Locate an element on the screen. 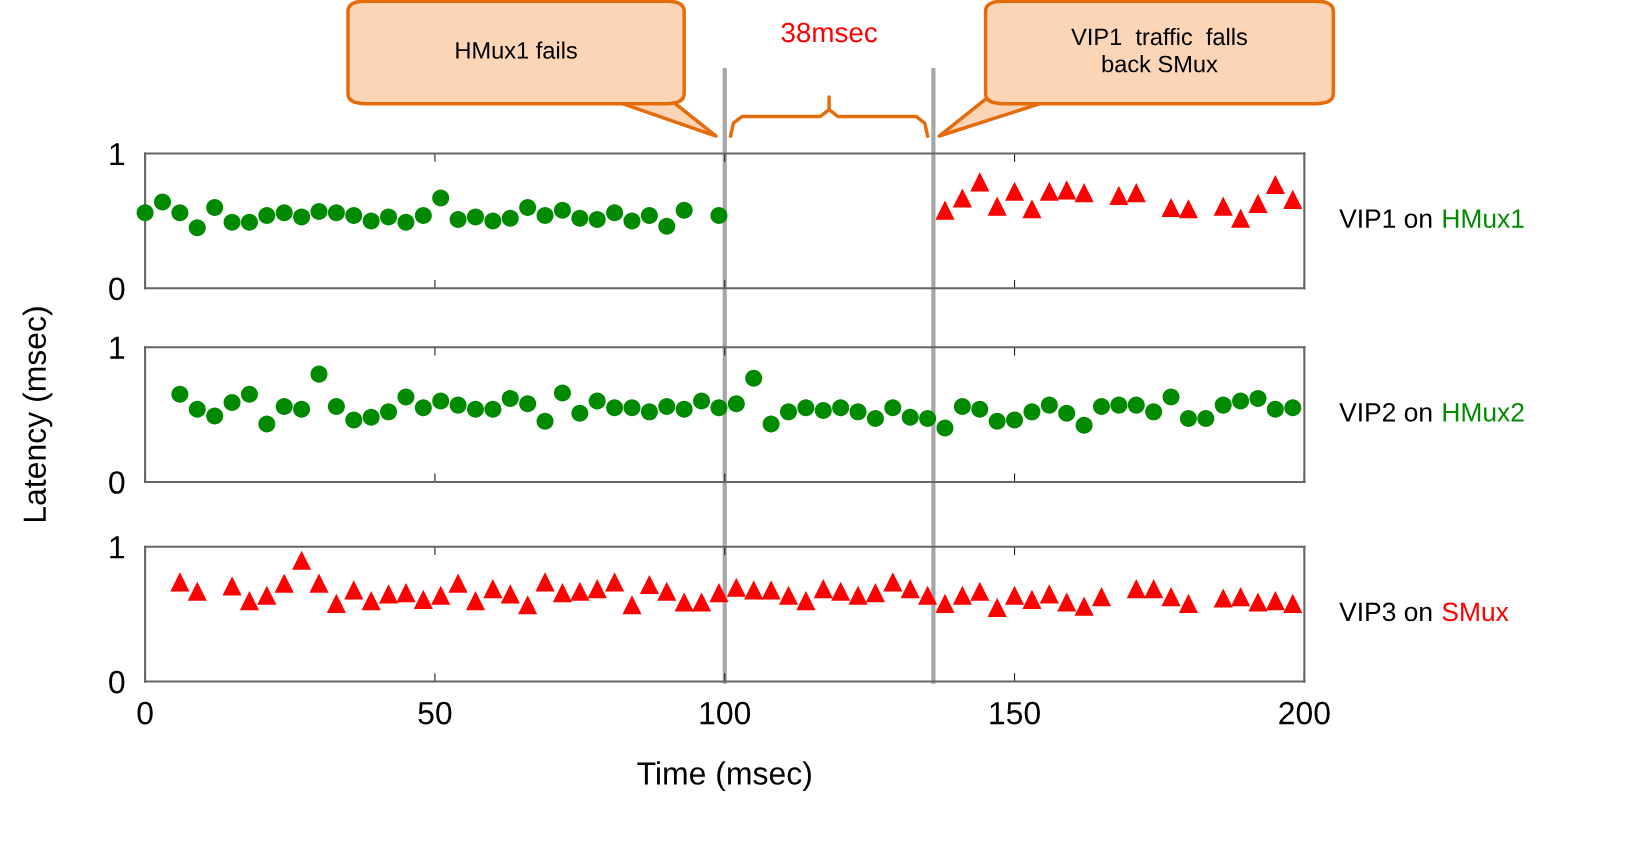 This screenshot has width=1649, height=853. text: HMux1 fails is located at coordinates (516, 50).